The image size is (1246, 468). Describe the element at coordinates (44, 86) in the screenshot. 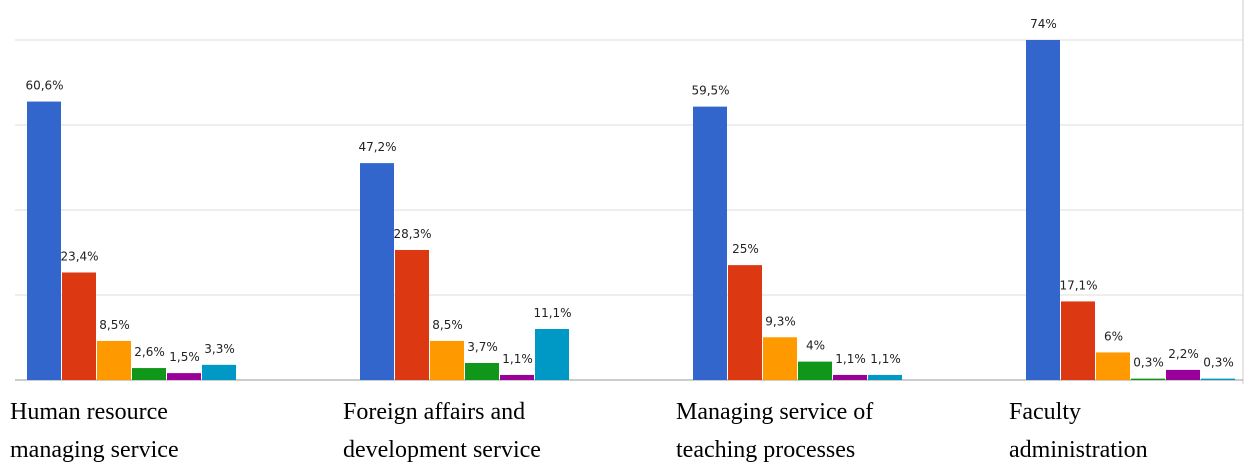

I see `value-label: 60,6%` at that location.